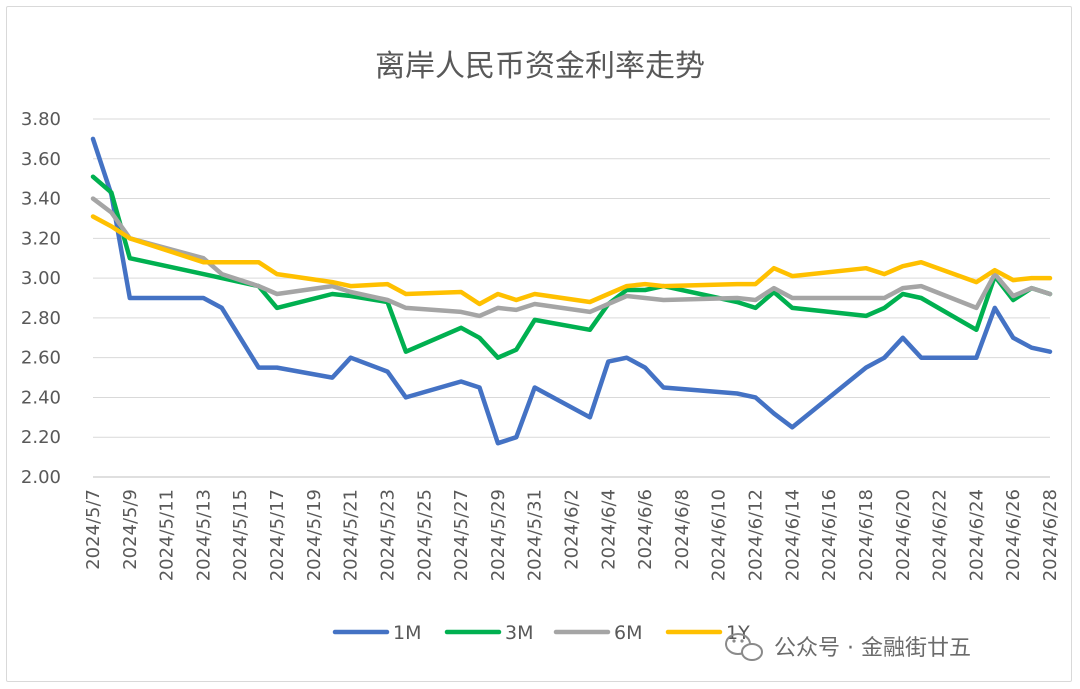  I want to click on y-tick-label: 2.20, so click(41, 437).